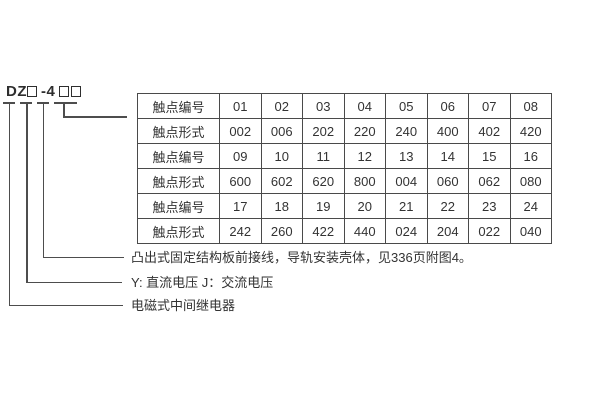 This screenshot has width=600, height=400. Describe the element at coordinates (447, 181) in the screenshot. I see `value-cell: 060` at that location.